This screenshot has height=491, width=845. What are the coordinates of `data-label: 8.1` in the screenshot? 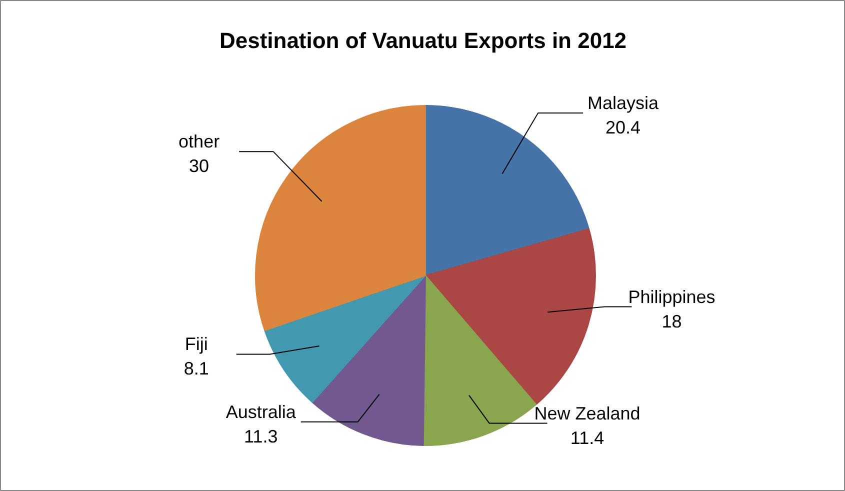 It's located at (196, 368).